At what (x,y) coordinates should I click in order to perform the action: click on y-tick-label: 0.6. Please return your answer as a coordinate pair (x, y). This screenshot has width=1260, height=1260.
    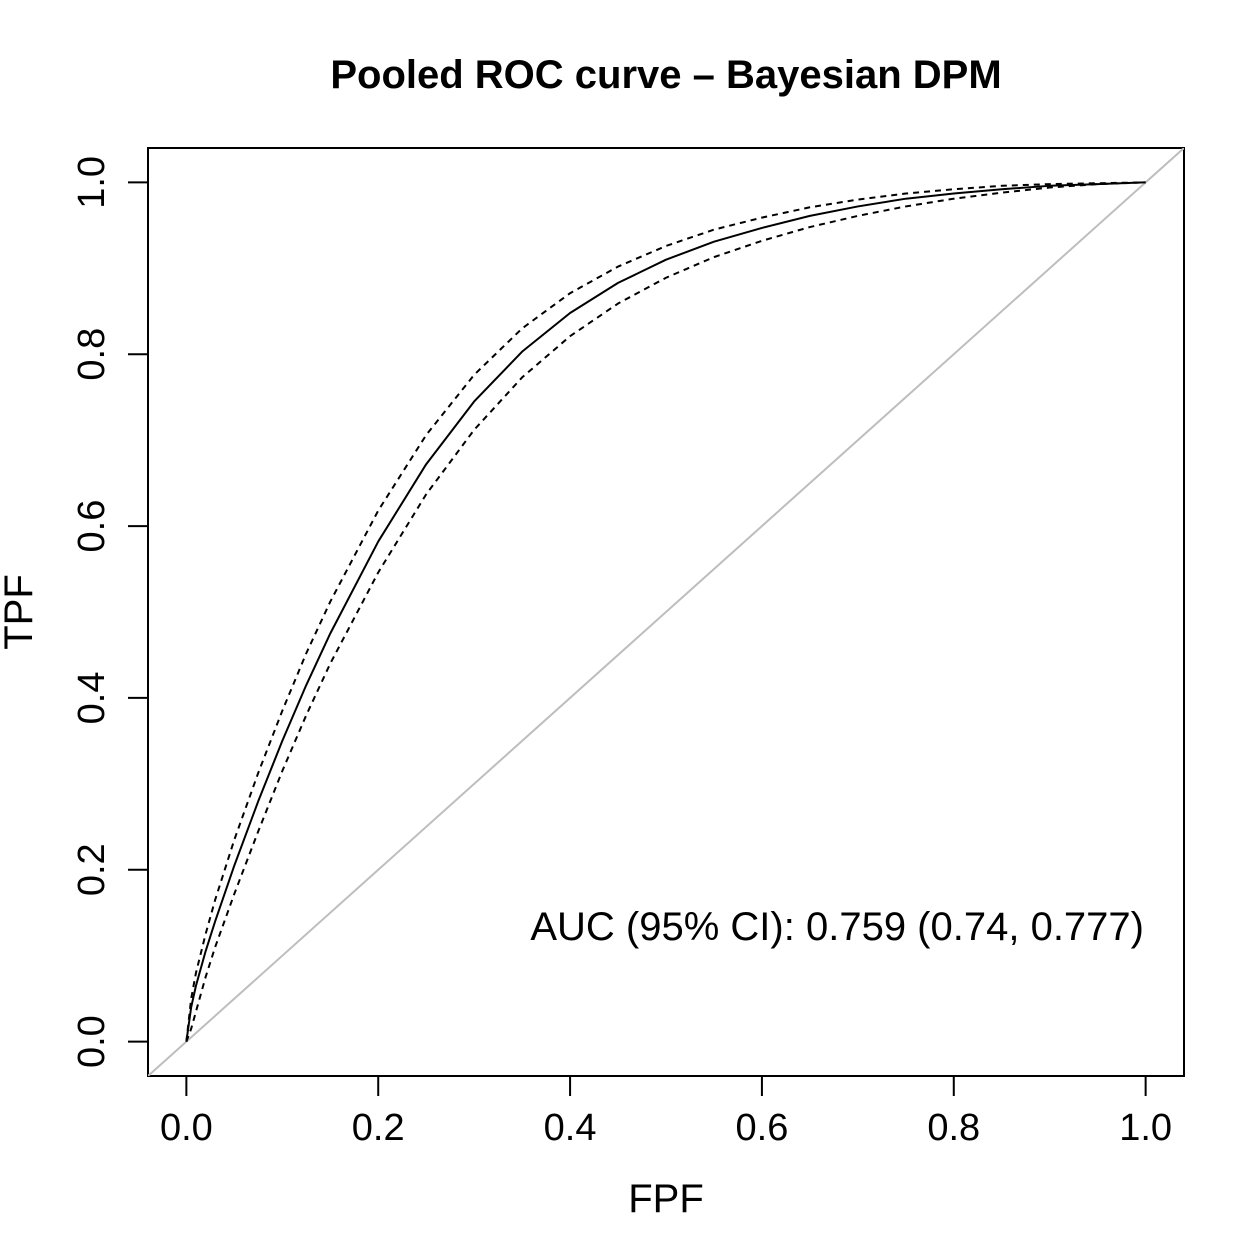
    Looking at the image, I should click on (92, 526).